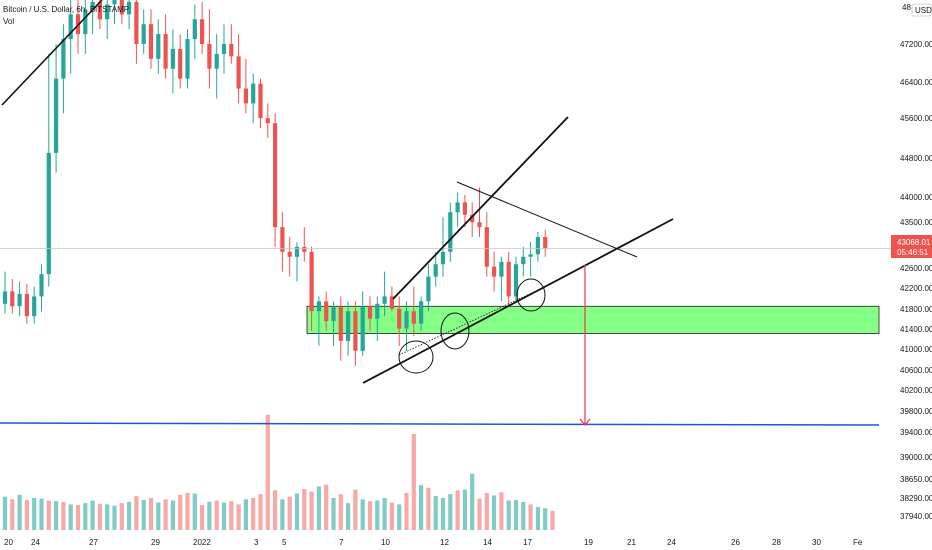  What do you see at coordinates (916, 197) in the screenshot?
I see `price-axis-label: 44000.00` at bounding box center [916, 197].